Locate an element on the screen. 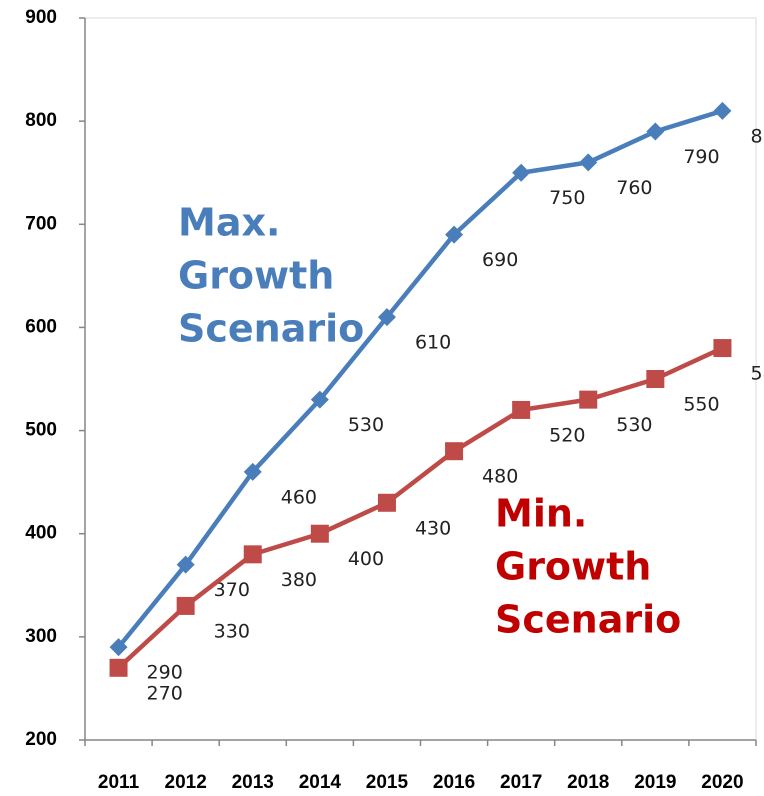 Image resolution: width=764 pixels, height=796 pixels. x-tick-label: 2016 is located at coordinates (454, 782).